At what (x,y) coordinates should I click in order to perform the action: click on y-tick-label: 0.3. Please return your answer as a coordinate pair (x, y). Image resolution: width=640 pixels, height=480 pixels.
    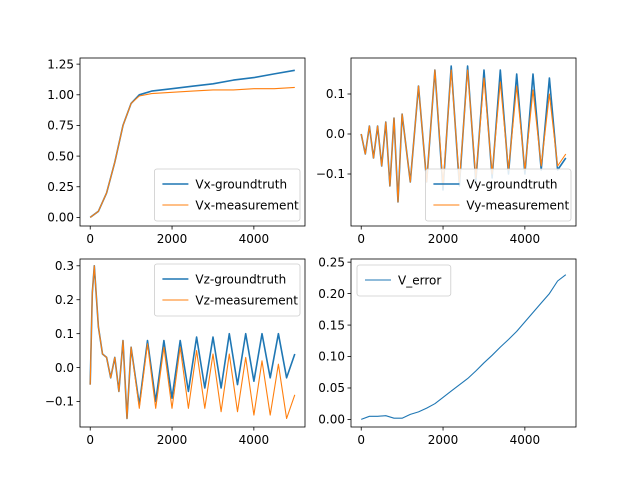
    Looking at the image, I should click on (64, 266).